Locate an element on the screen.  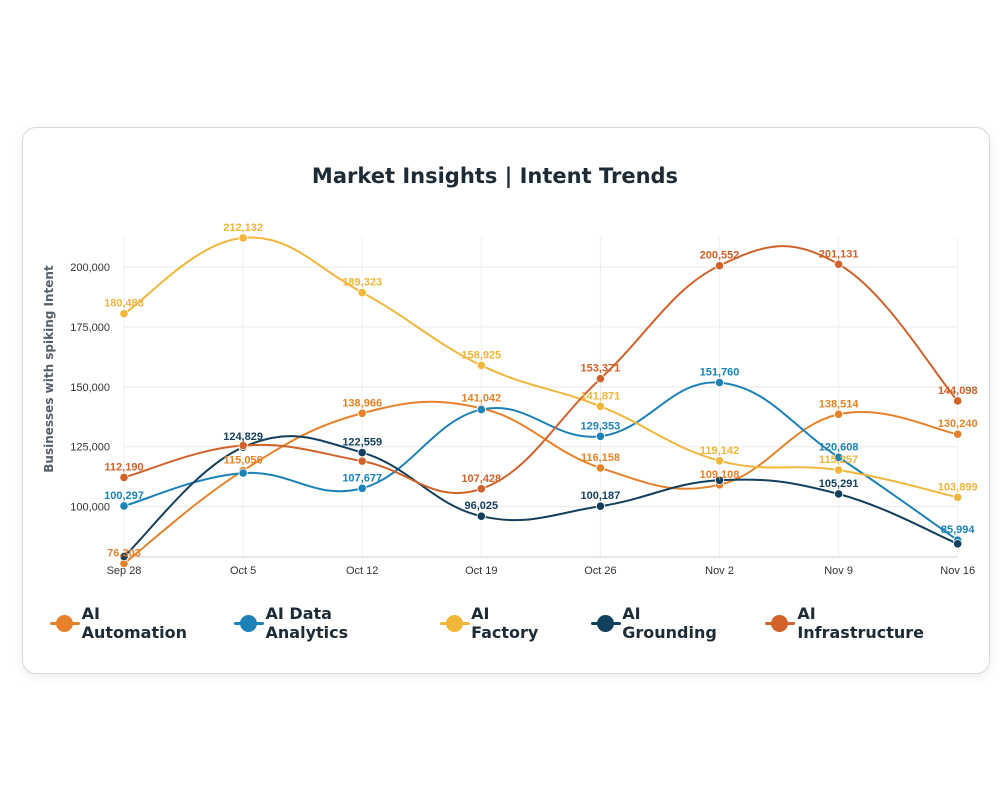
x-tick-label: Oct 12 is located at coordinates (362, 571).